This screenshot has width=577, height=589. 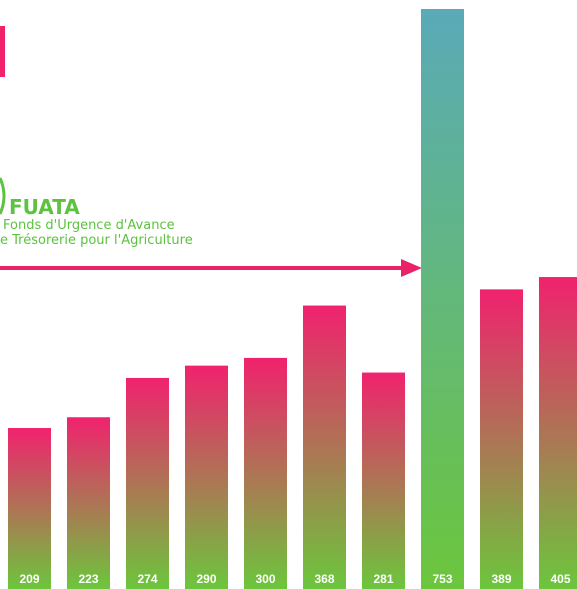 I want to click on annotation-line-2: e Trésorerie pour l'Agriculture, so click(x=96, y=240).